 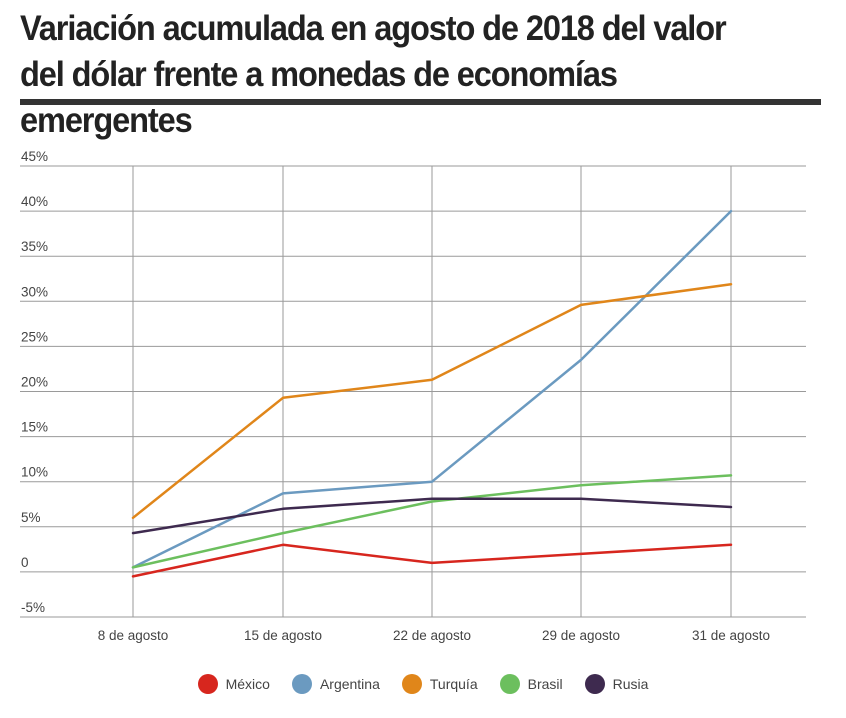 I want to click on legend: México Argentina Turquía Brasil Rusia, so click(x=423, y=684).